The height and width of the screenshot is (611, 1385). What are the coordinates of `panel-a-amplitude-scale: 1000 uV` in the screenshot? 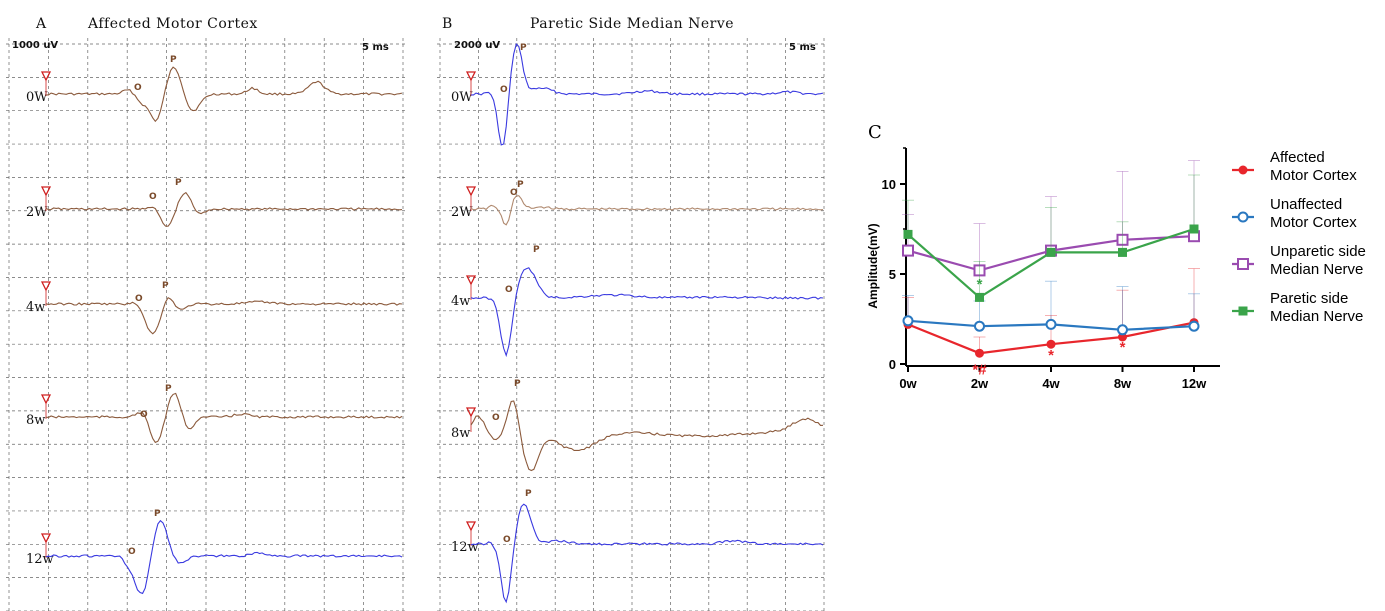 It's located at (35, 45).